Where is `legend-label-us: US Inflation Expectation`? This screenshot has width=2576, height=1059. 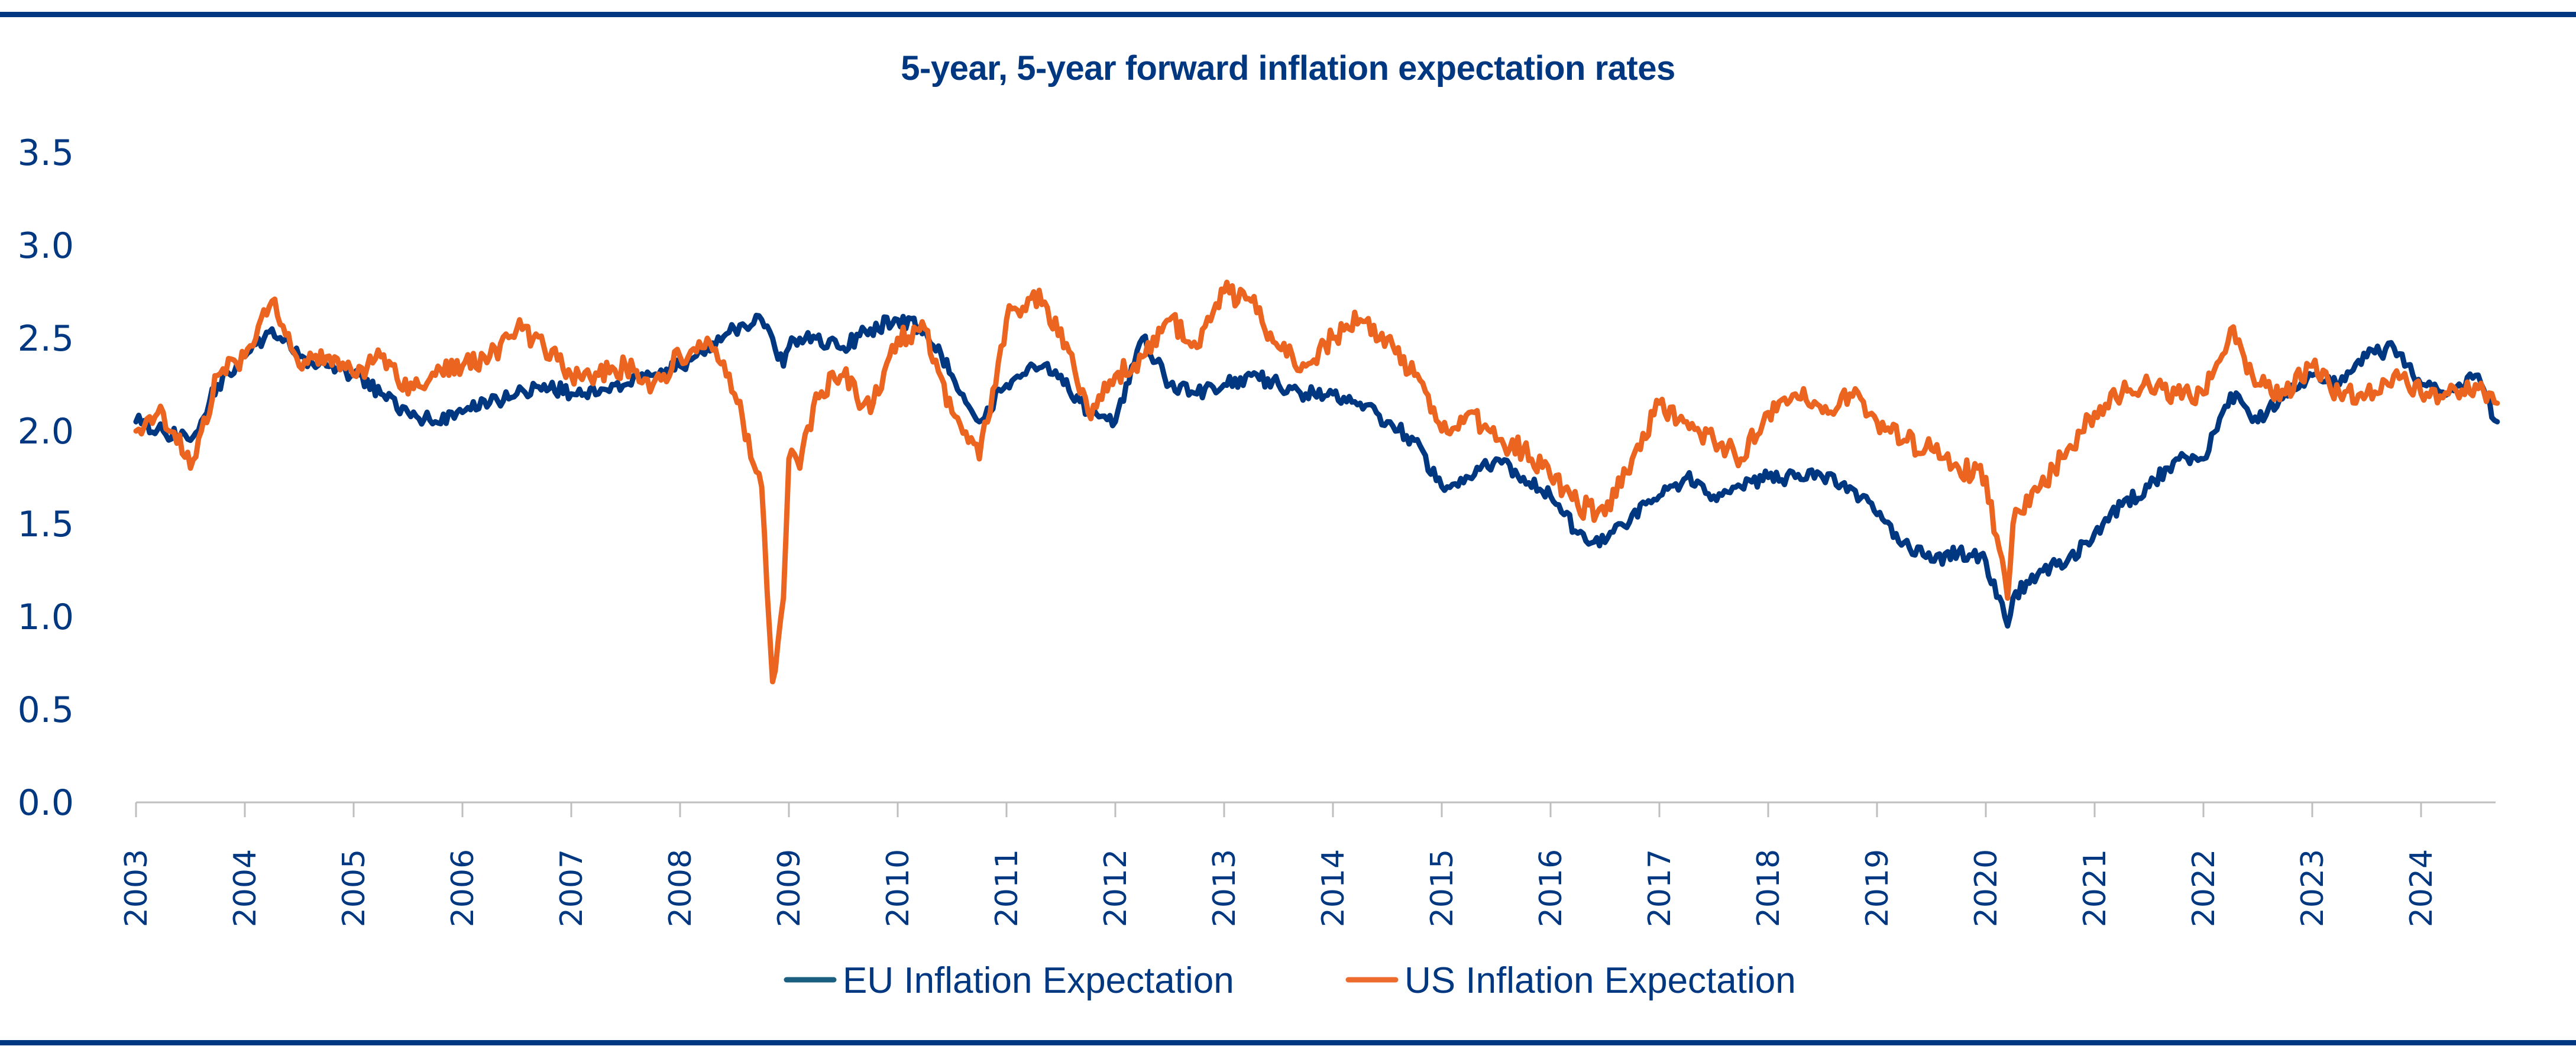 legend-label-us: US Inflation Expectation is located at coordinates (1600, 980).